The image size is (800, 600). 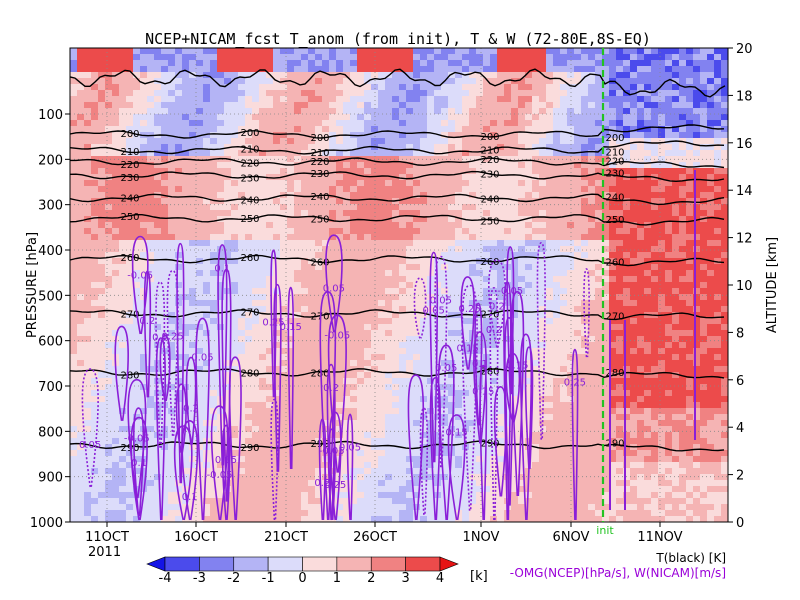 What do you see at coordinates (659, 537) in the screenshot?
I see `x-tick-label: 11NOV` at bounding box center [659, 537].